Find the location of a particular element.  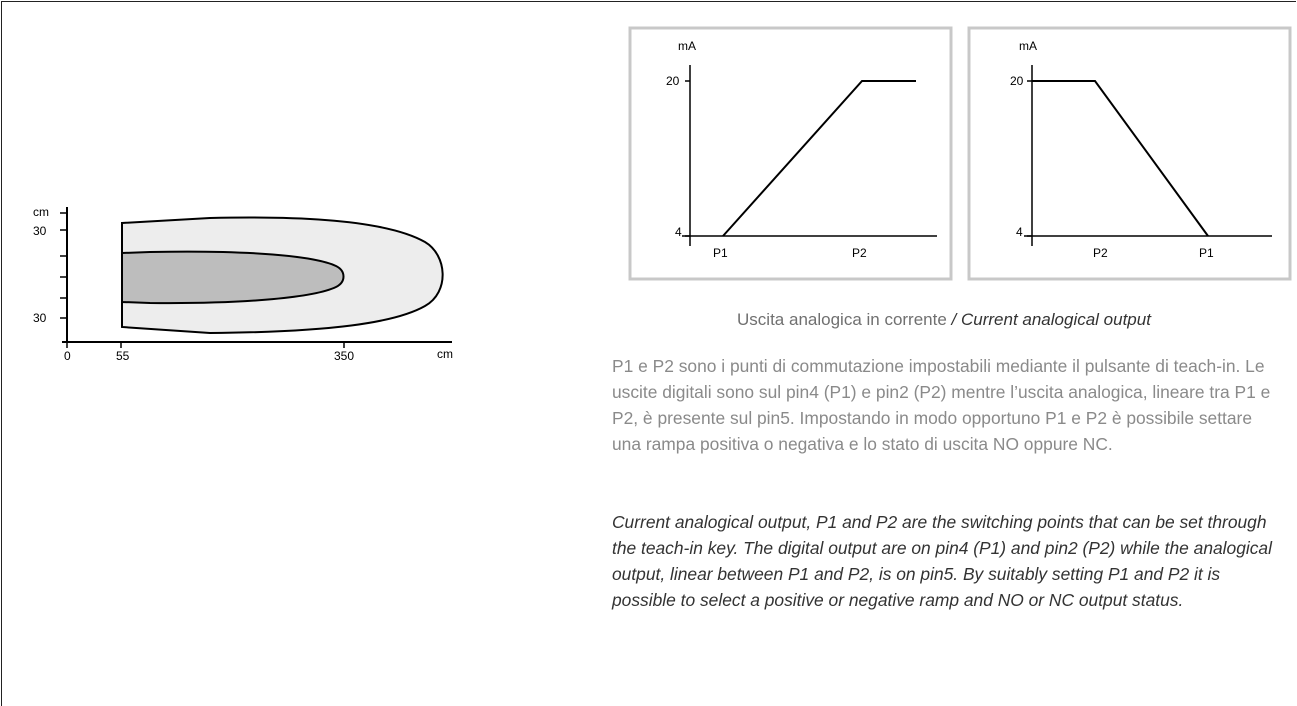

chart-negative-ramp: mA 20 4 P2 P1 is located at coordinates (1129, 153).